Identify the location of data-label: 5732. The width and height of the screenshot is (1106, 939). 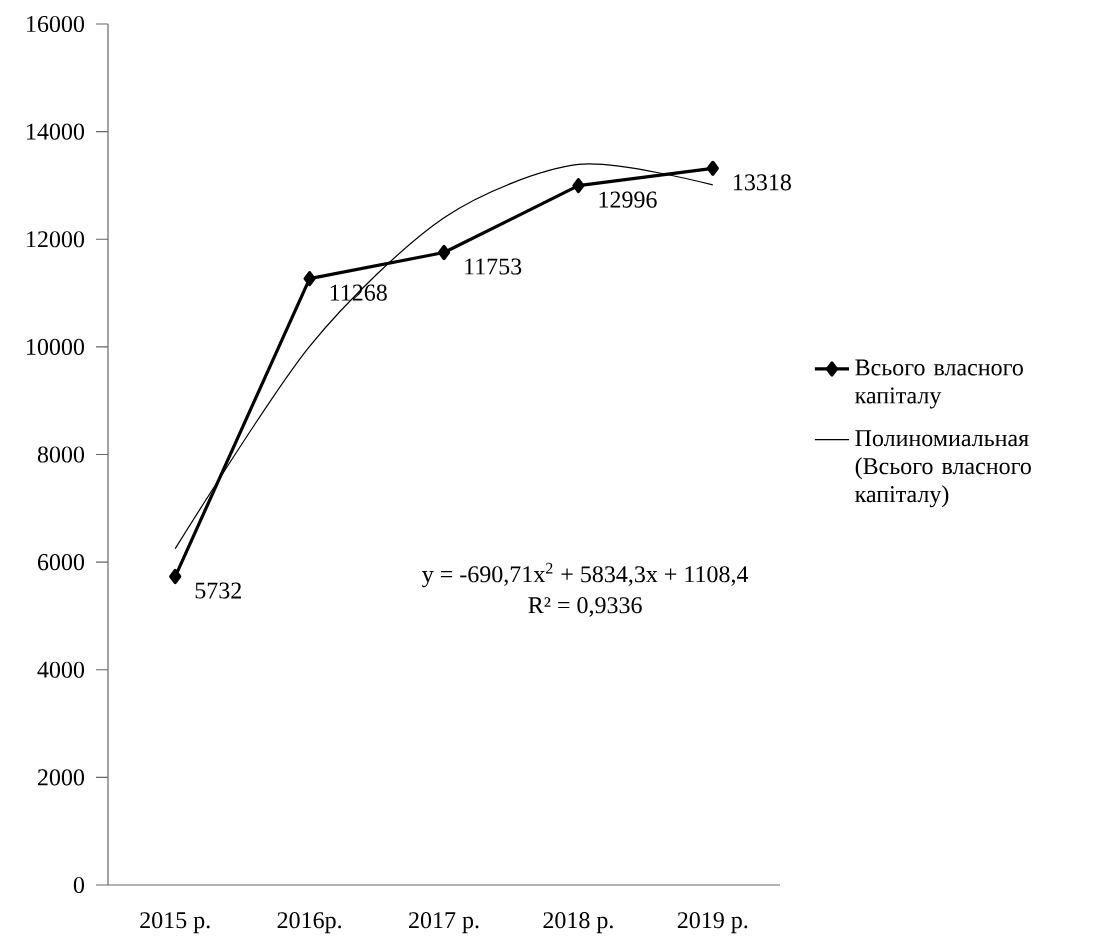
(218, 590).